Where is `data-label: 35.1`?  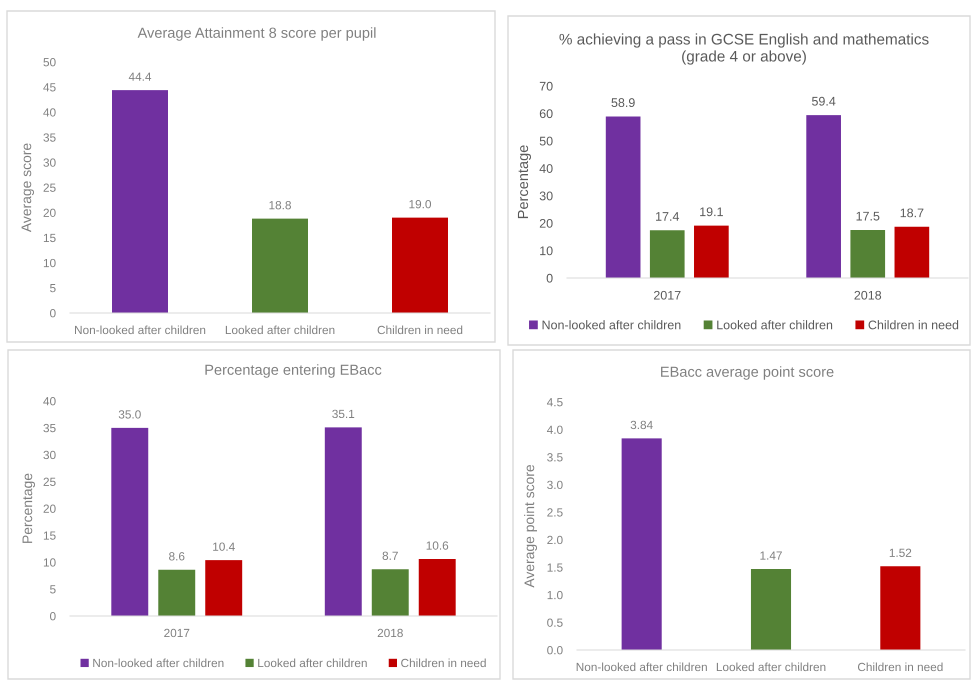 data-label: 35.1 is located at coordinates (343, 414).